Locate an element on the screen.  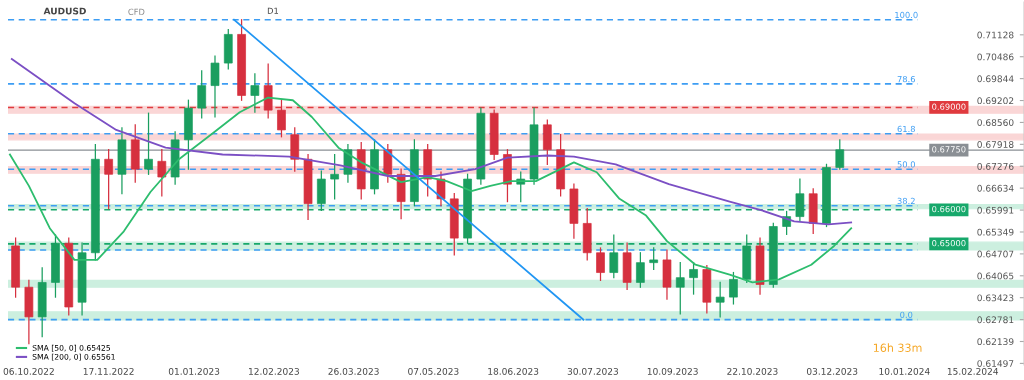
x-tick-label: 26.03.2023 is located at coordinates (353, 371).